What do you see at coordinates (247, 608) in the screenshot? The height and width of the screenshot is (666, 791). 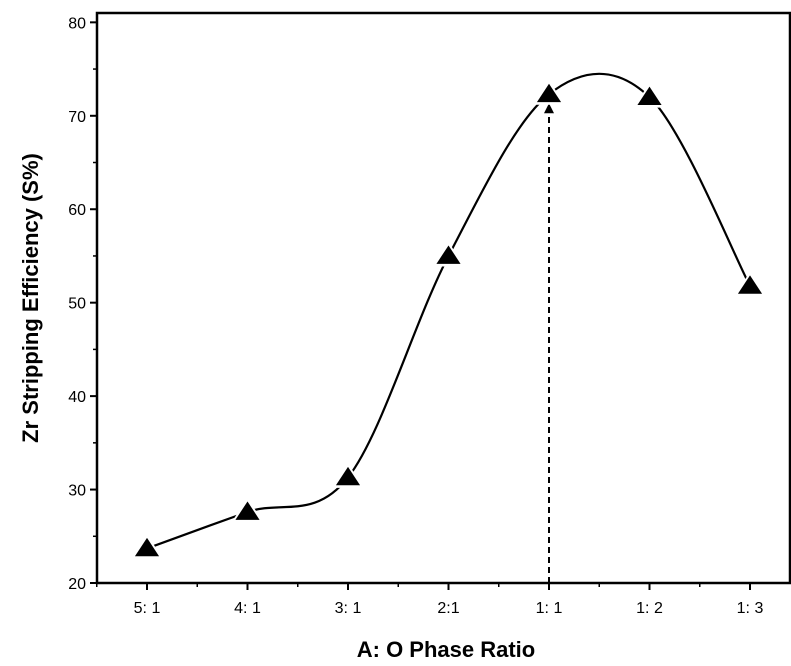 I see `x-tick-label: 4: 1` at bounding box center [247, 608].